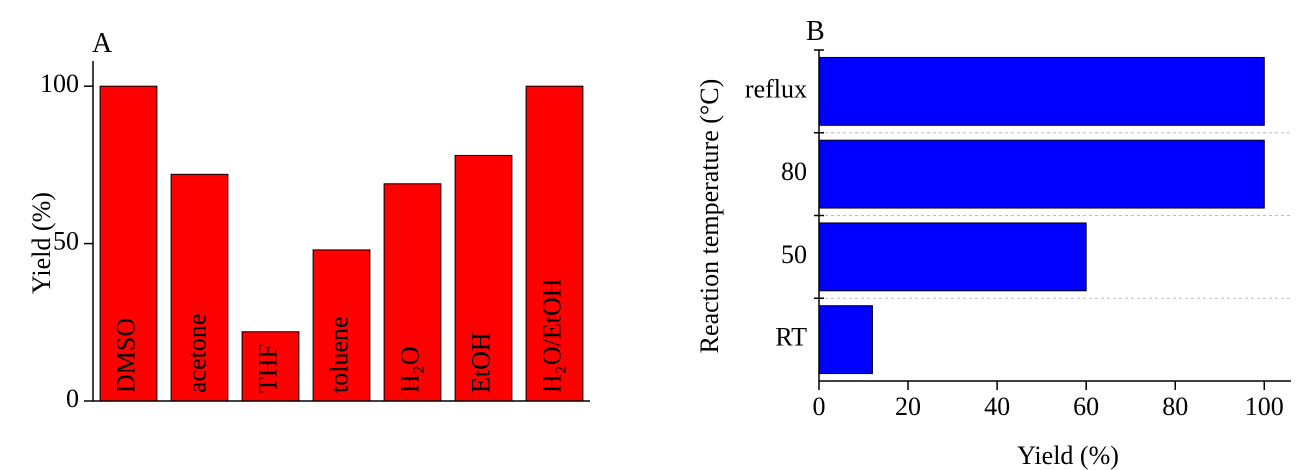 The height and width of the screenshot is (470, 1308). I want to click on x-tick-label: 20, so click(908, 406).